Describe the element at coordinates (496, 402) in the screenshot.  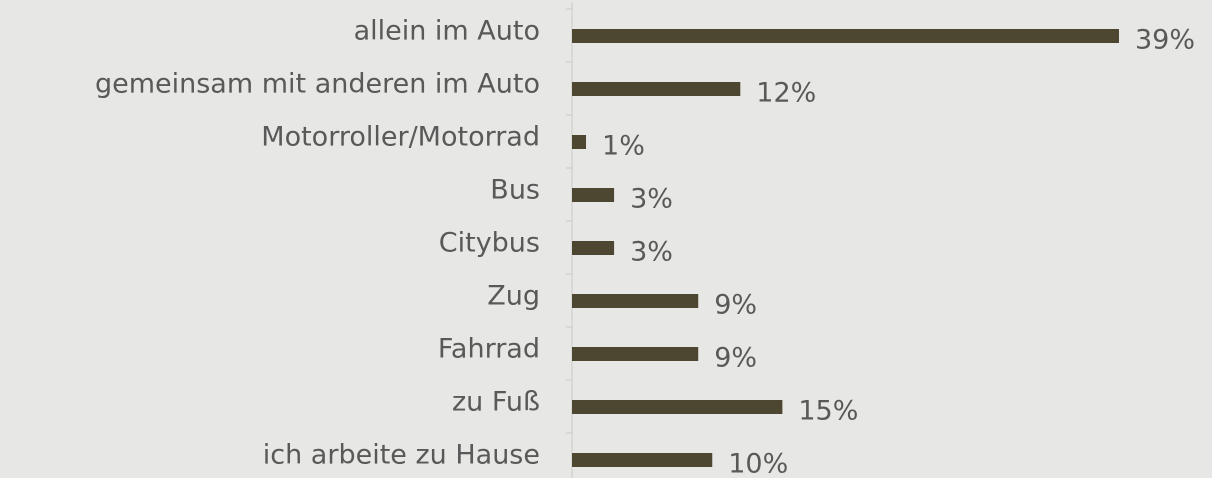
I see `category-label: zu Fuß` at that location.